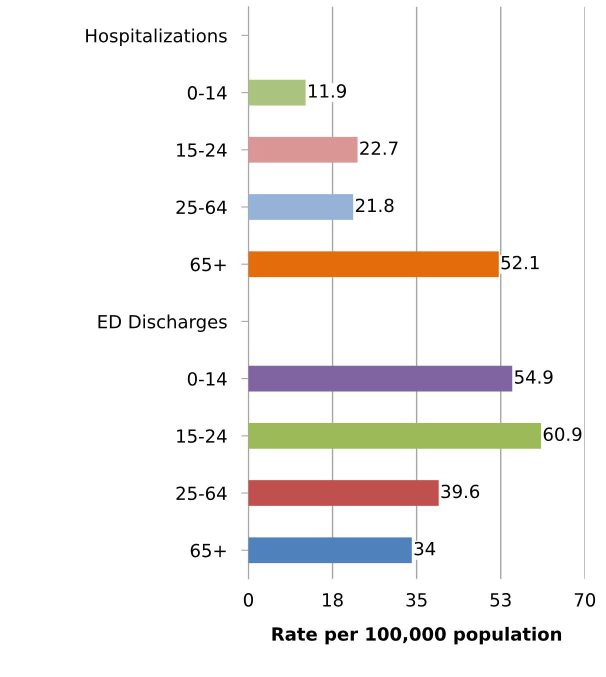 Image resolution: width=606 pixels, height=677 pixels. I want to click on x-tick-label: 53, so click(500, 600).